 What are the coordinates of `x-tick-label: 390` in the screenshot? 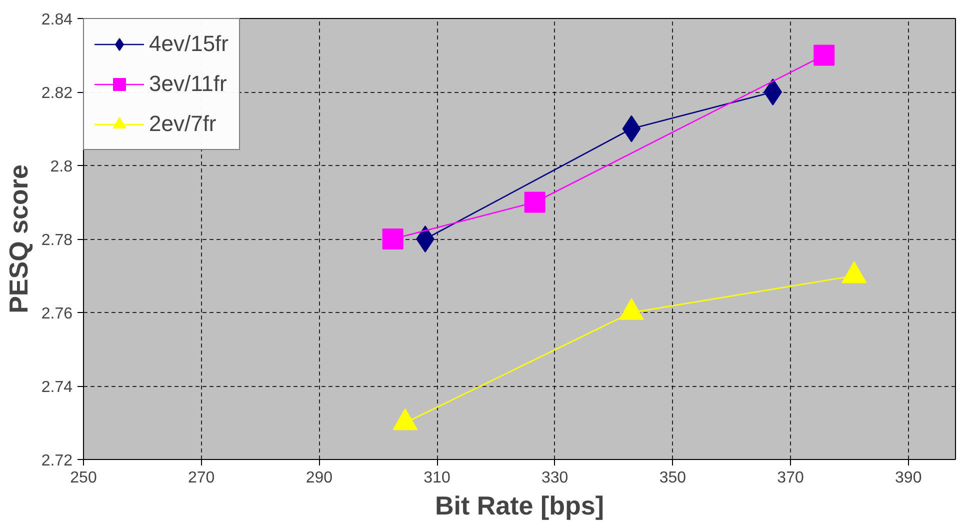 It's located at (908, 478).